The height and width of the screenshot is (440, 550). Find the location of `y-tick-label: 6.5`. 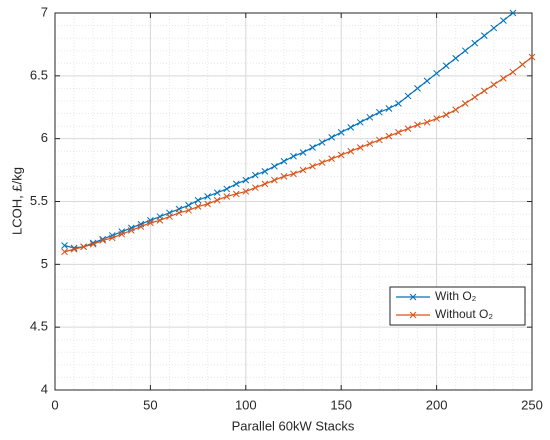

y-tick-label: 6.5 is located at coordinates (39, 74).